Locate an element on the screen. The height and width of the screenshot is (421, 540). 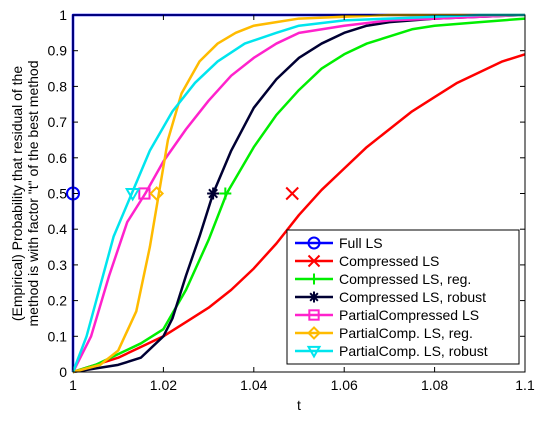
y-tick-label: 0.6 is located at coordinates (58, 158).